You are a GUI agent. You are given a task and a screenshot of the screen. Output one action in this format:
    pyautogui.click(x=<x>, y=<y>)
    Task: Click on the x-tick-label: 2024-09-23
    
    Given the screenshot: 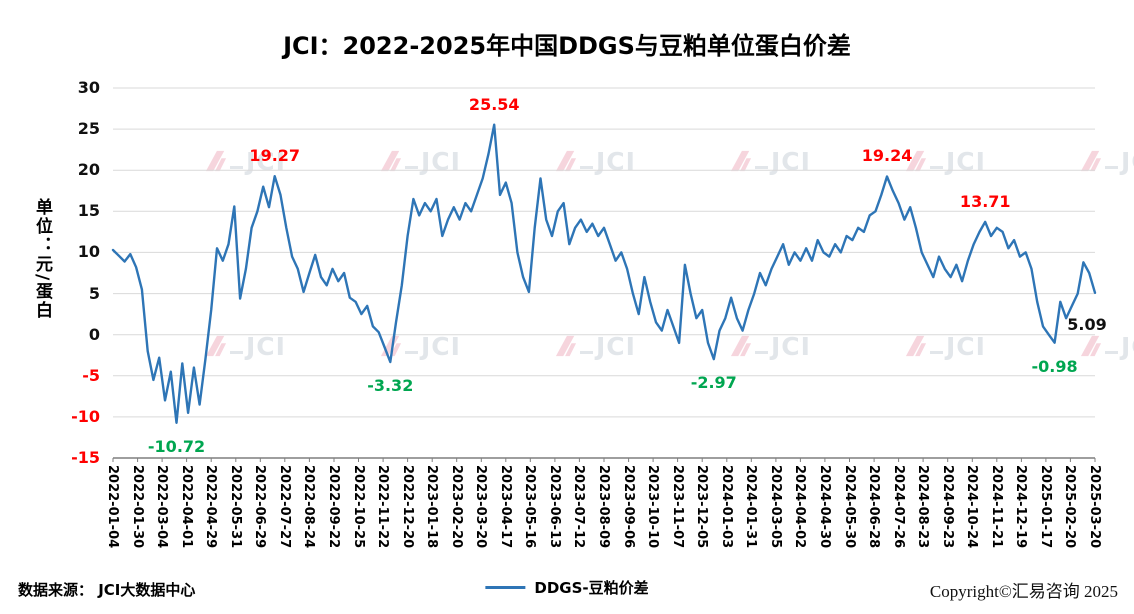 What is the action you would take?
    pyautogui.click(x=947, y=507)
    